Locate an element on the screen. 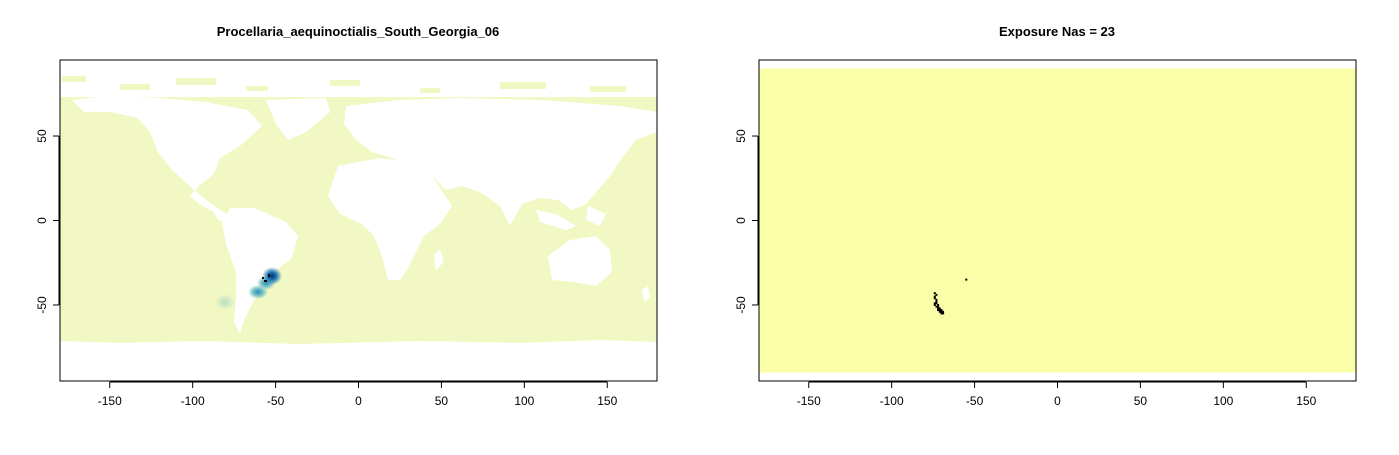 The width and height of the screenshot is (1399, 455). panel-1-x-tick-label: 50 is located at coordinates (442, 401).